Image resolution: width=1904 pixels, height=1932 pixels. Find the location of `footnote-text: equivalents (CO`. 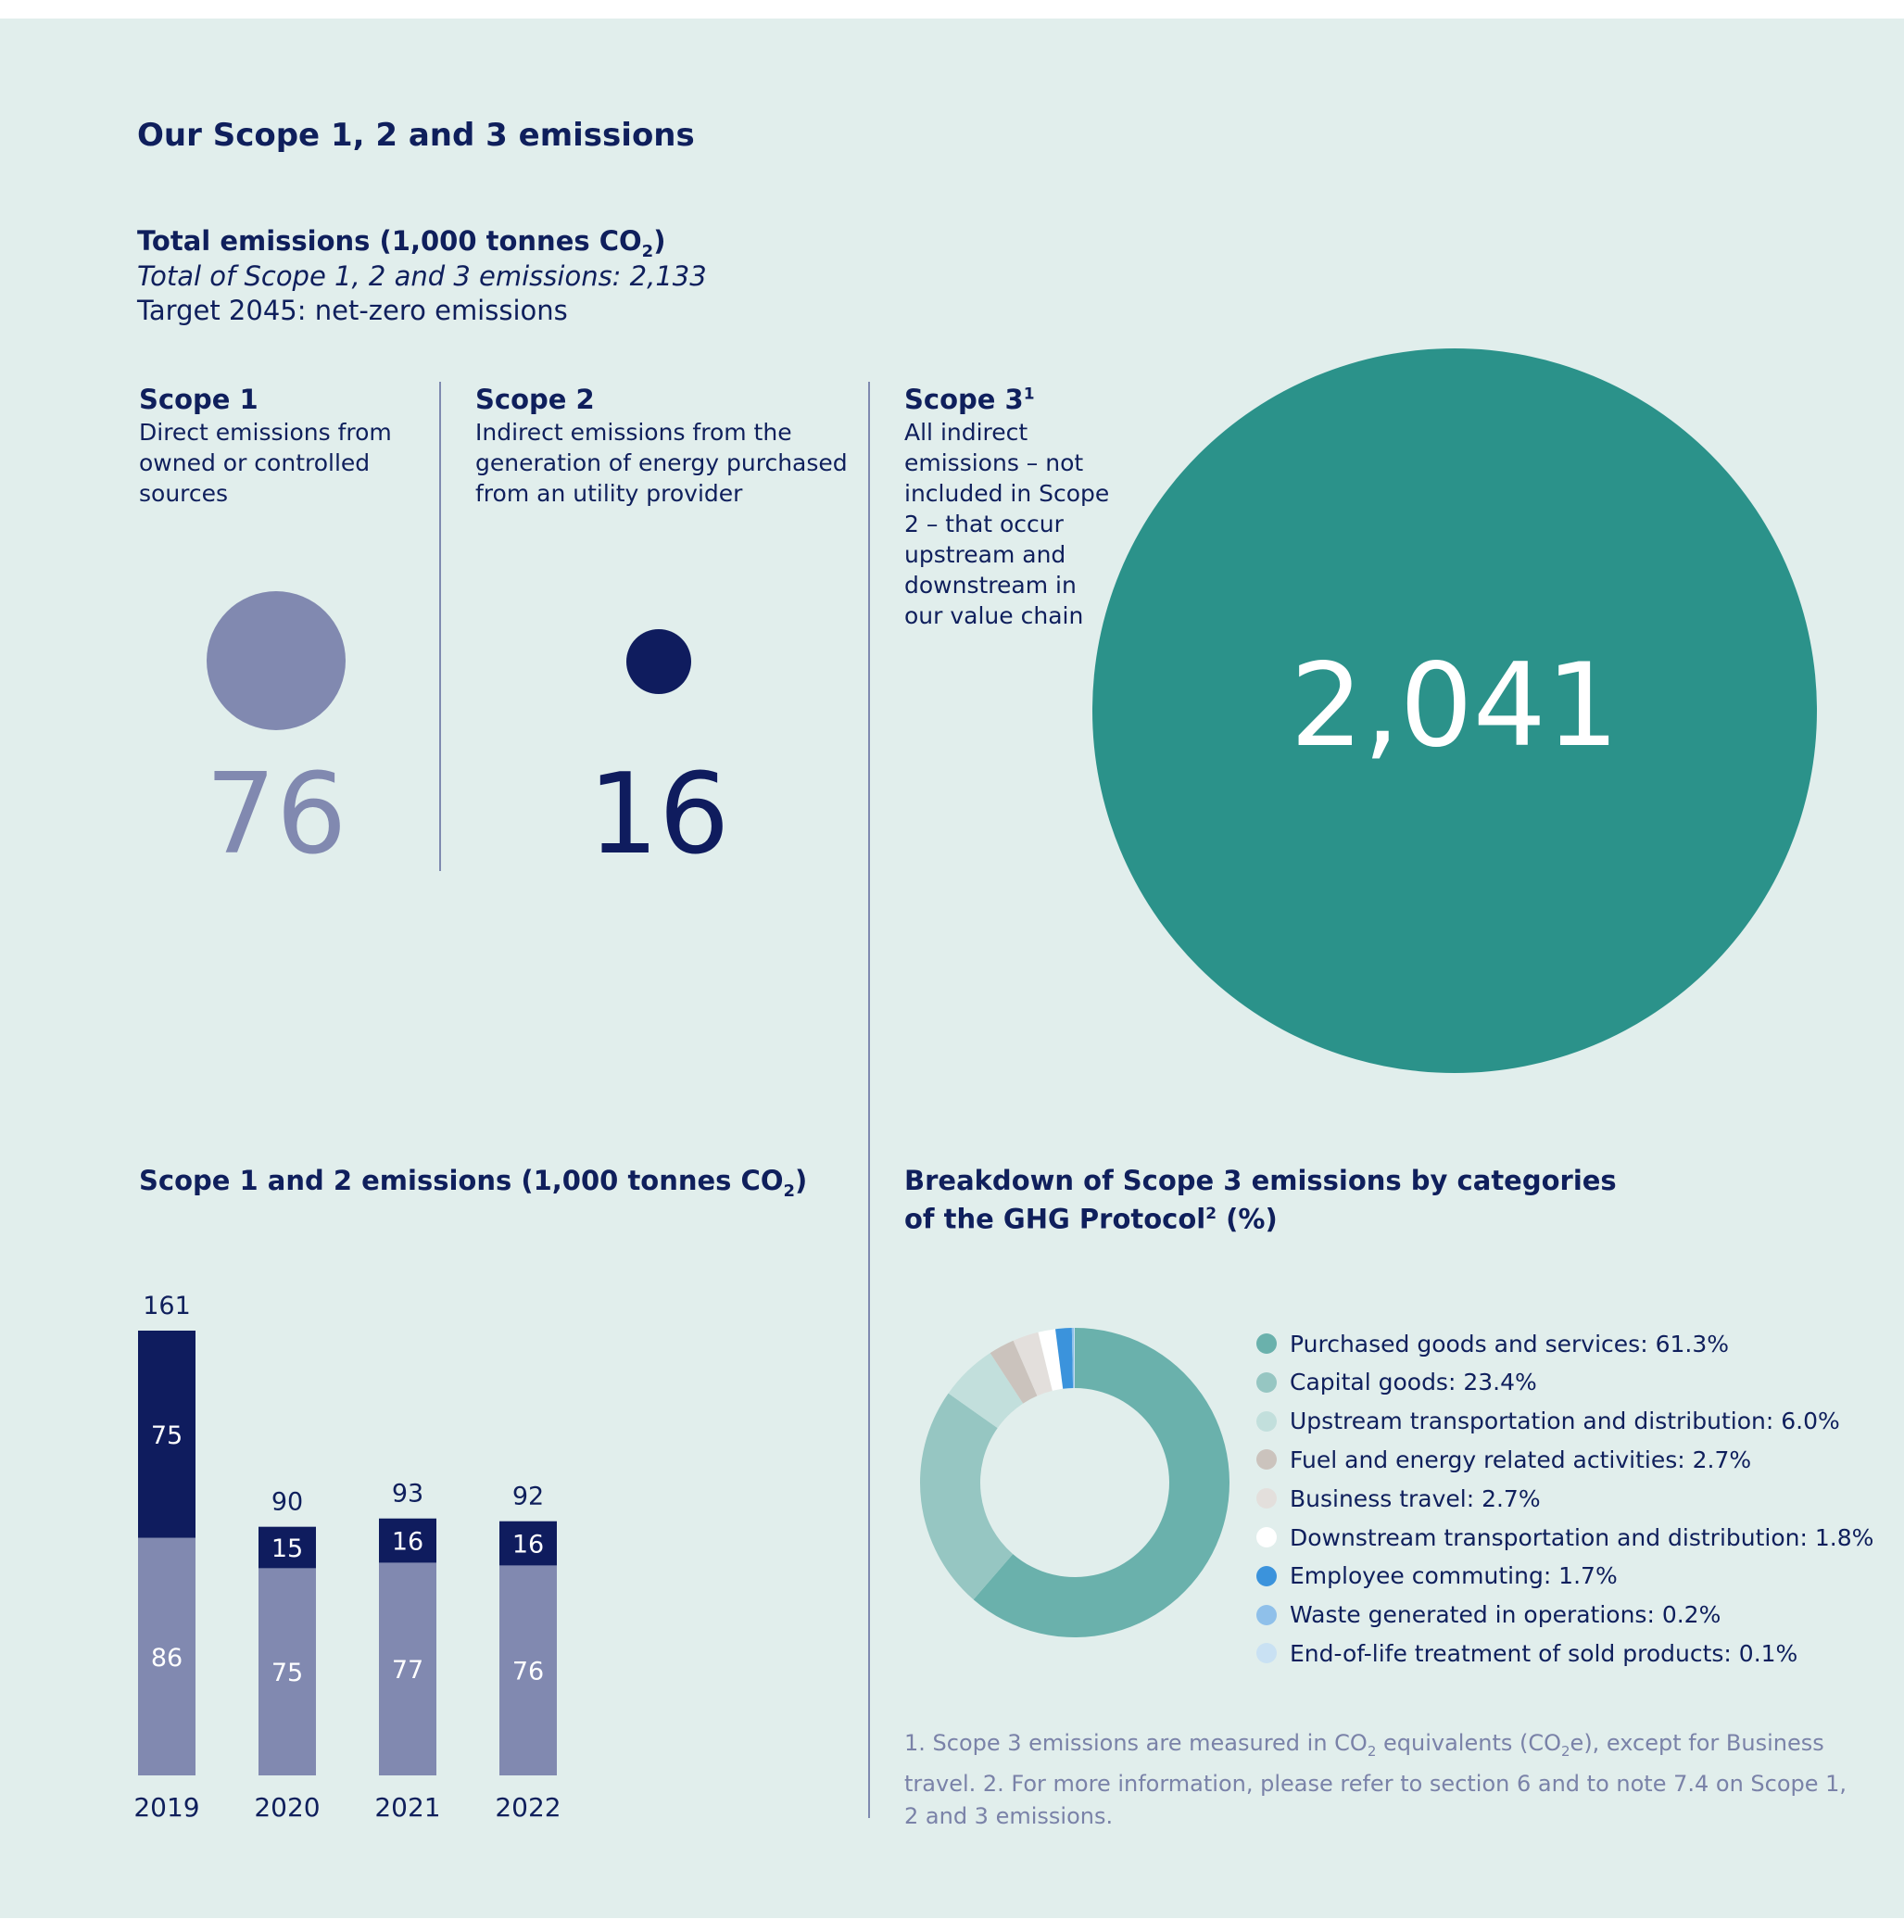

footnote-text: equivalents (CO is located at coordinates (1468, 1743).